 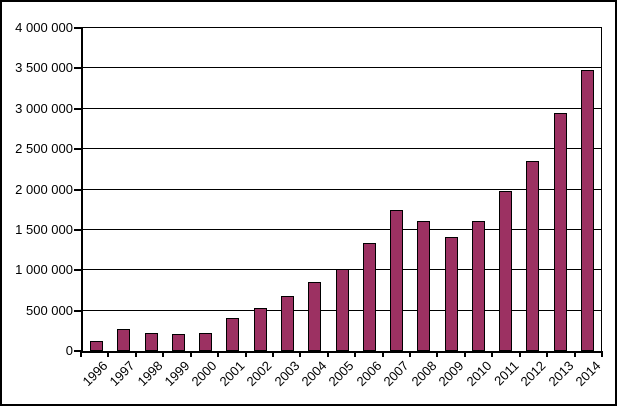 What do you see at coordinates (341, 374) in the screenshot?
I see `x-axis-label: 2005` at bounding box center [341, 374].